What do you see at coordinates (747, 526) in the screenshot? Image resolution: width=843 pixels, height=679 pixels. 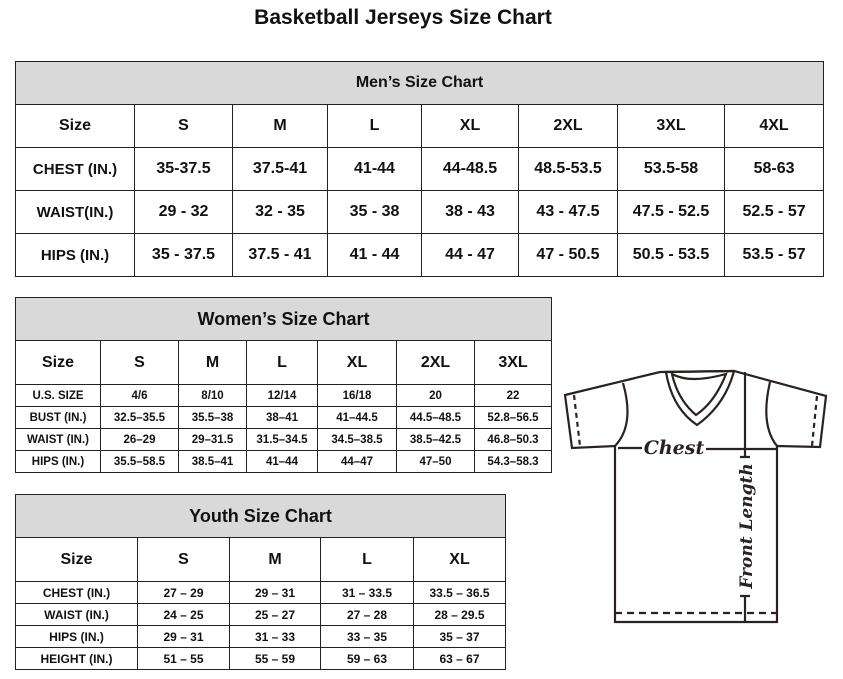 I see `front-length-label: Front Length` at bounding box center [747, 526].